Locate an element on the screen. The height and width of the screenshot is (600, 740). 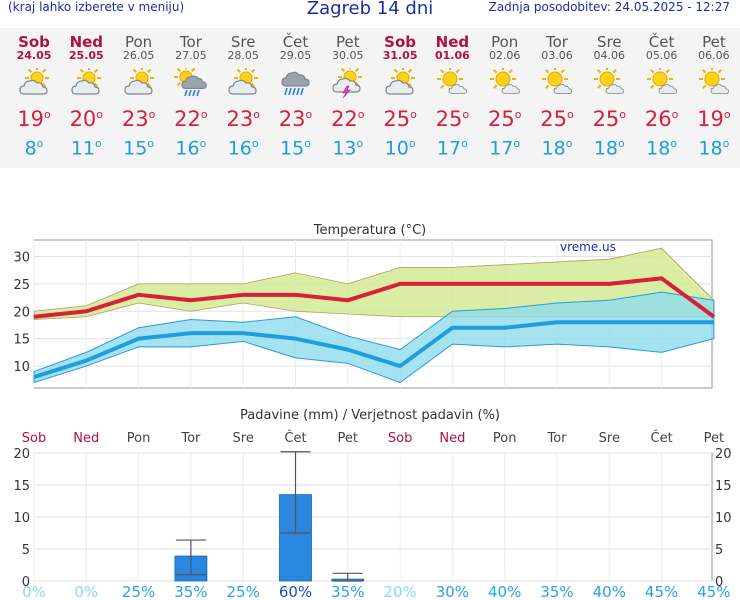
day-column: Ned 25.05 20o 11o is located at coordinates (86, 94).